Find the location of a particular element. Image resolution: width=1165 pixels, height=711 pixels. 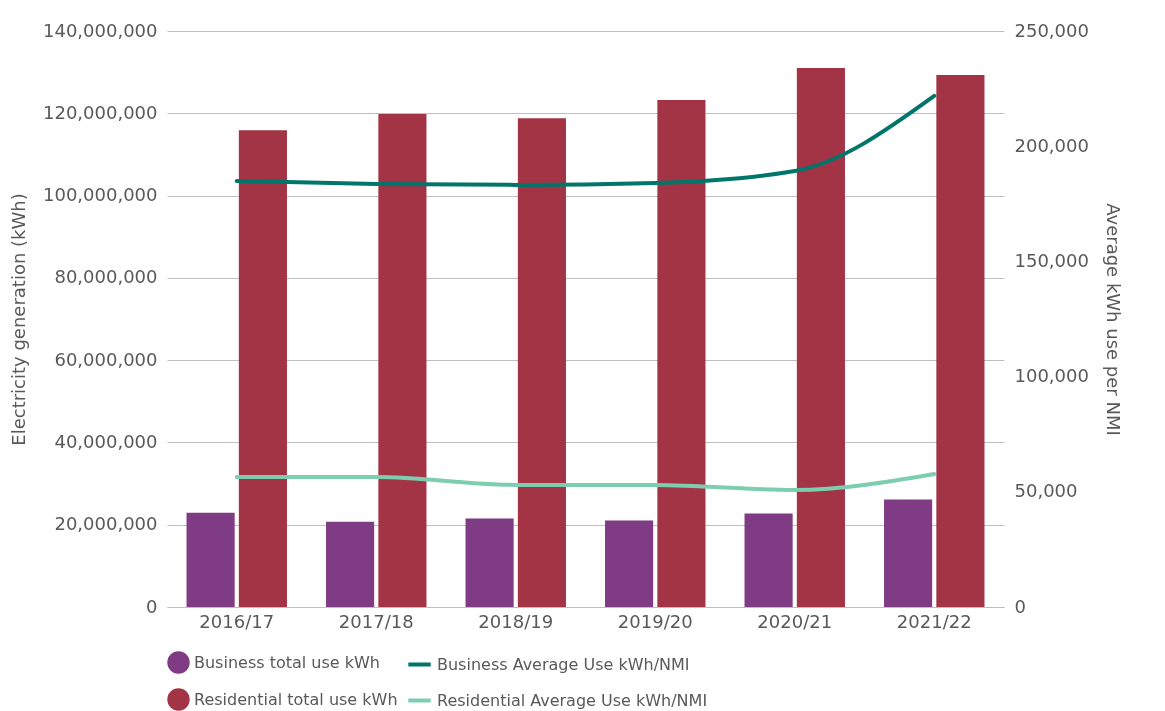

y-tick-label: 0 is located at coordinates (152, 606).